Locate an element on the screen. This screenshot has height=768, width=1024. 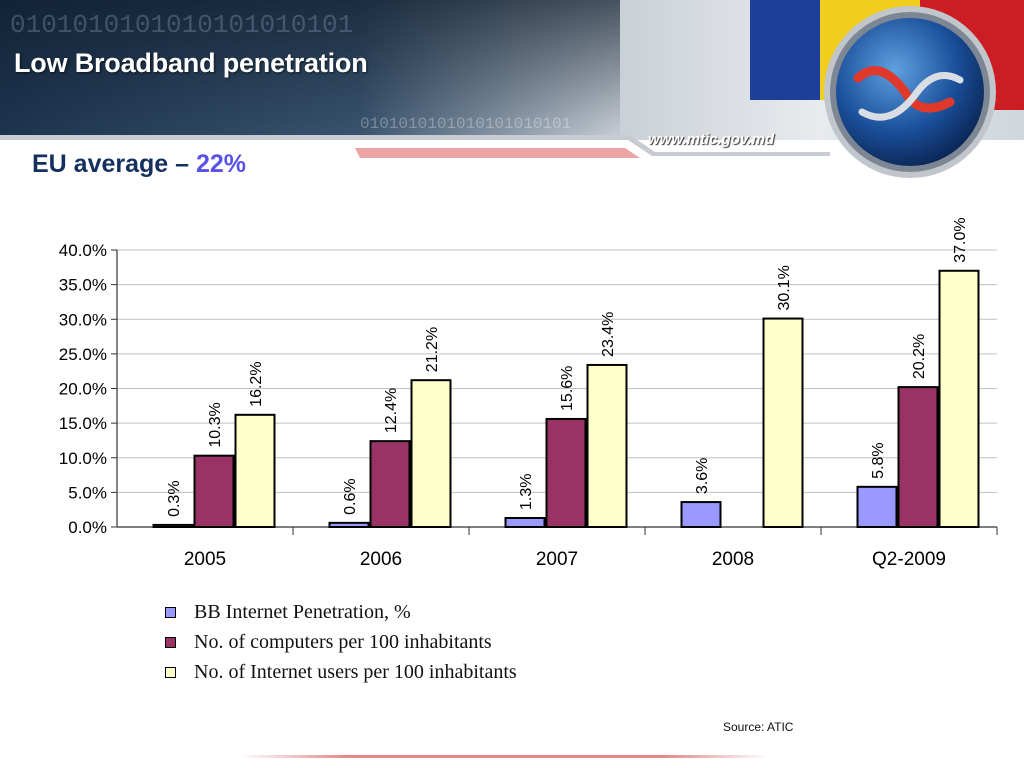
eu-average-subtitle: EU average – 22% is located at coordinates (139, 164).